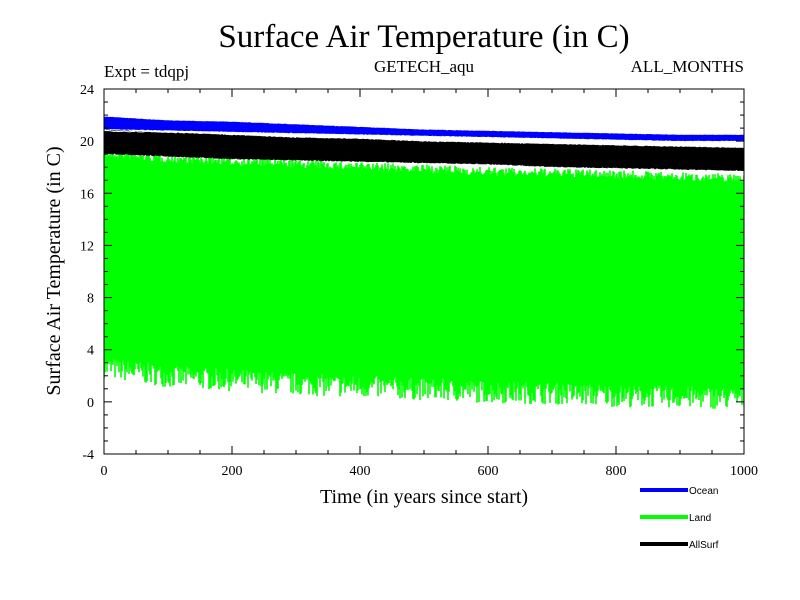 Image resolution: width=800 pixels, height=600 pixels. I want to click on legend-label-land: Land, so click(700, 518).